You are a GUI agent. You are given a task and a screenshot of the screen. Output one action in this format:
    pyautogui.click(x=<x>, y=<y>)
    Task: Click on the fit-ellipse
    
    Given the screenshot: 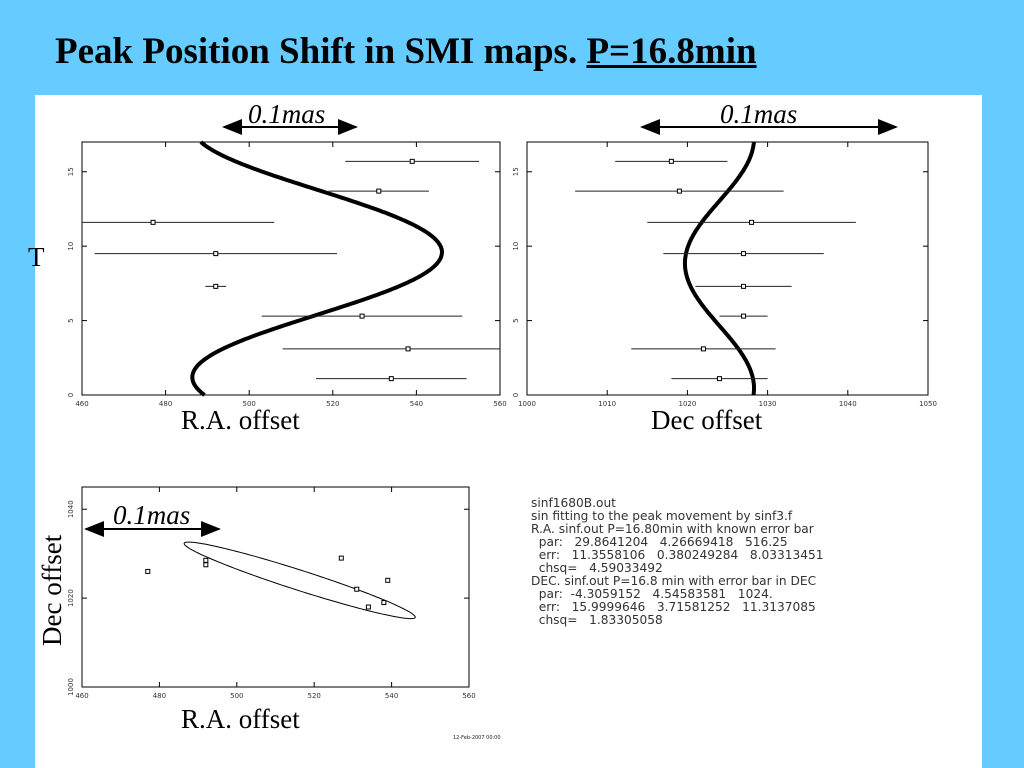 What is the action you would take?
    pyautogui.click(x=299, y=580)
    